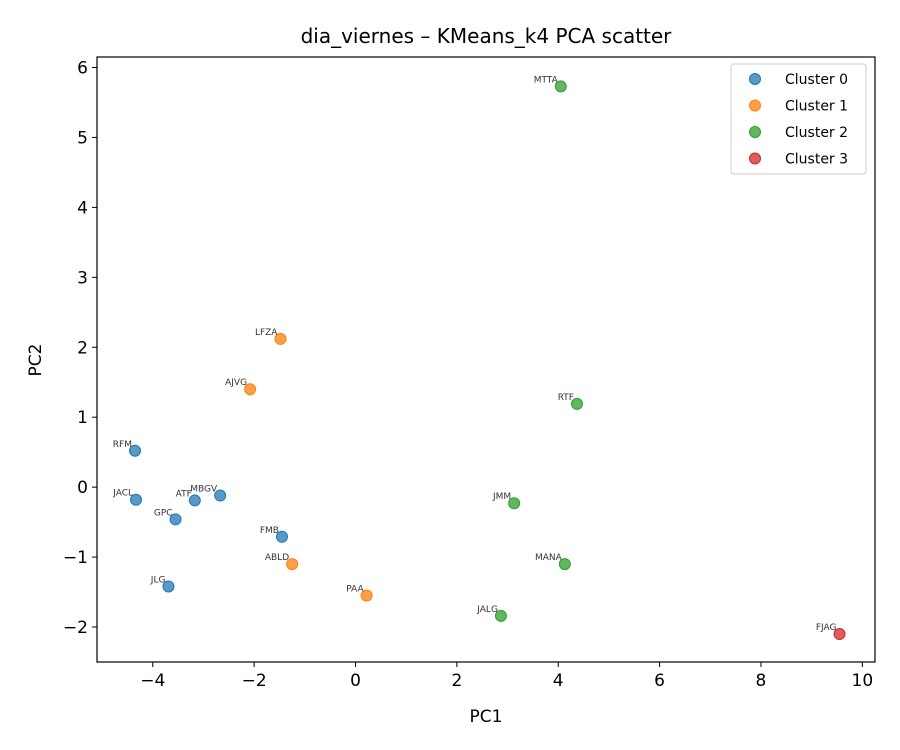 The image size is (900, 750). What do you see at coordinates (269, 531) in the screenshot?
I see `point-label: FMB` at bounding box center [269, 531].